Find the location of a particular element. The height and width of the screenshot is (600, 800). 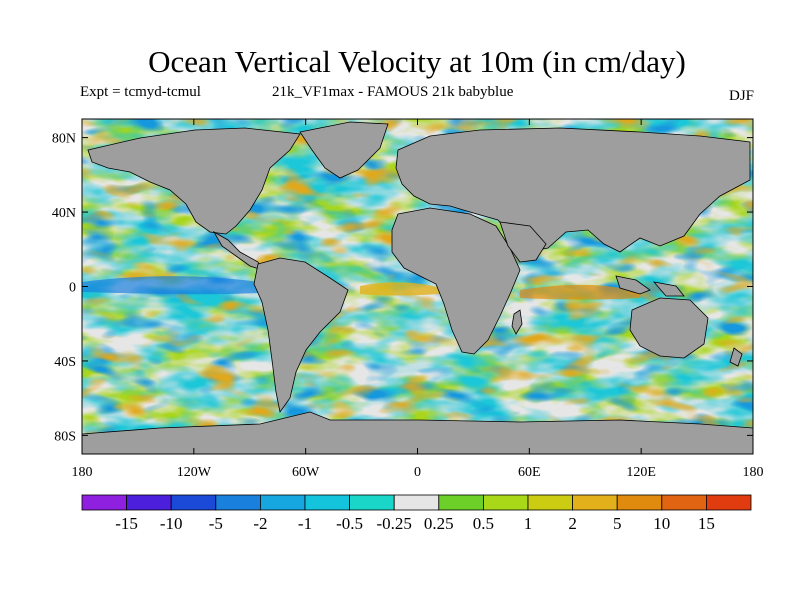

colorbar-label: -0.5 is located at coordinates (349, 523).